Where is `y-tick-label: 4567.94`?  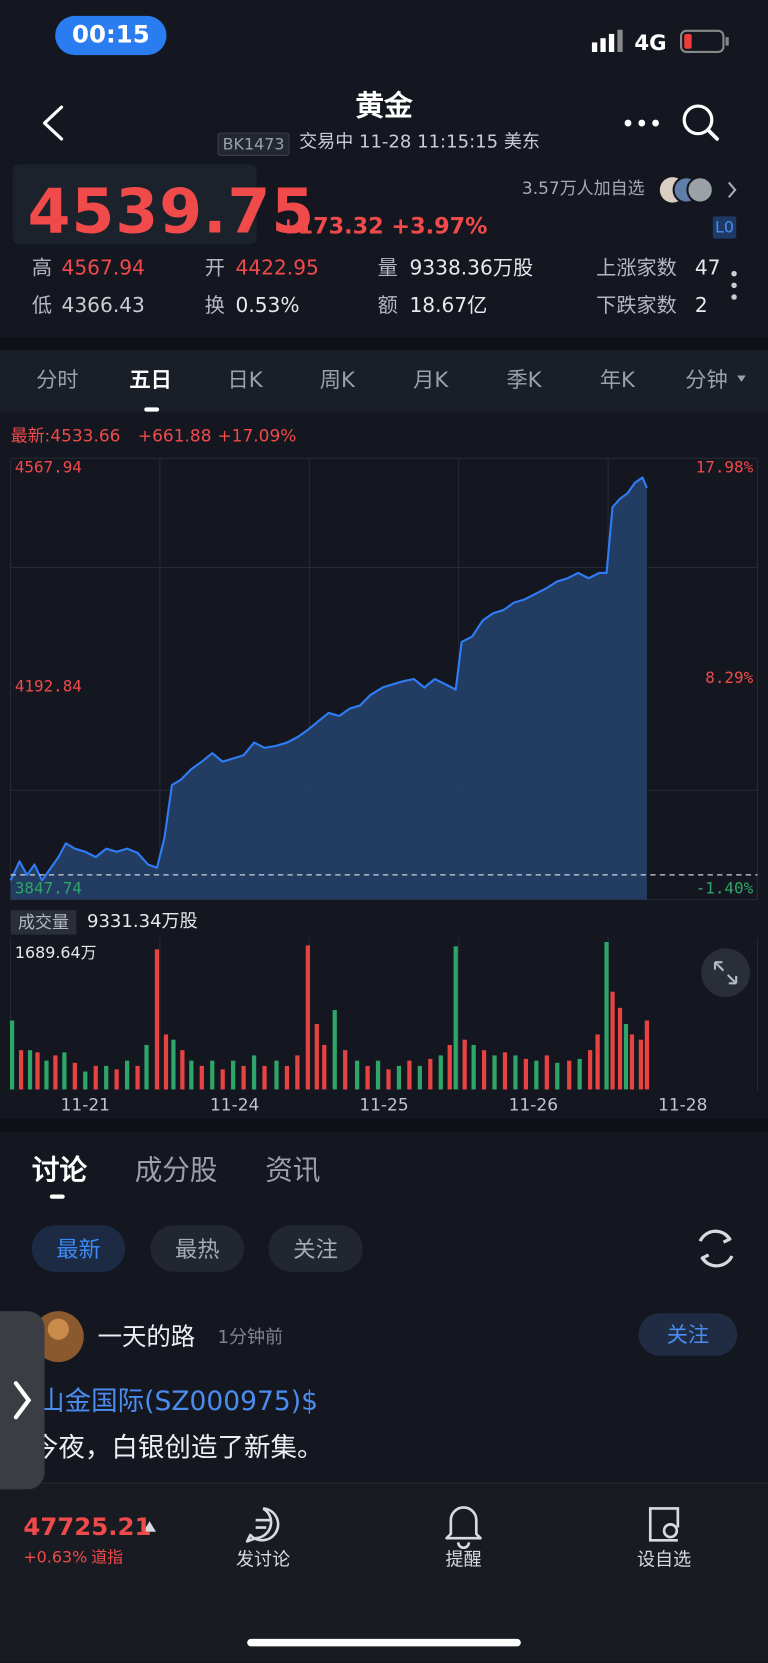
y-tick-label: 4567.94 is located at coordinates (48, 466).